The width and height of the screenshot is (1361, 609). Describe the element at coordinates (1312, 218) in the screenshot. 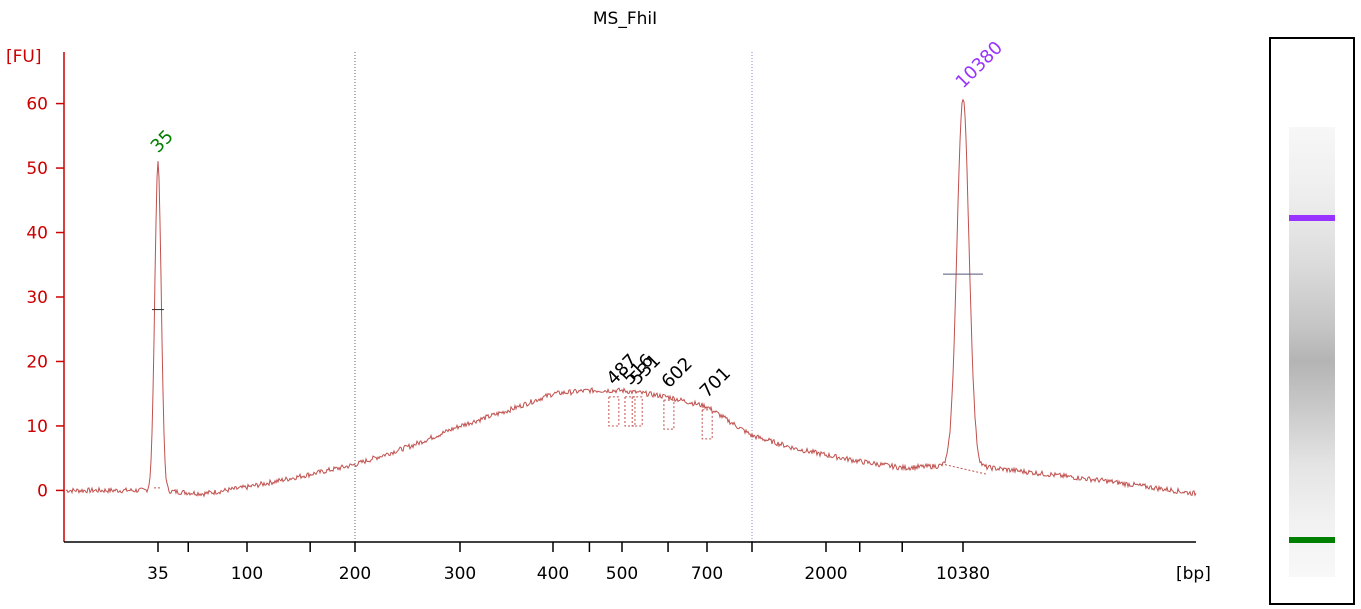

I see `gel-band-upper-marker` at that location.